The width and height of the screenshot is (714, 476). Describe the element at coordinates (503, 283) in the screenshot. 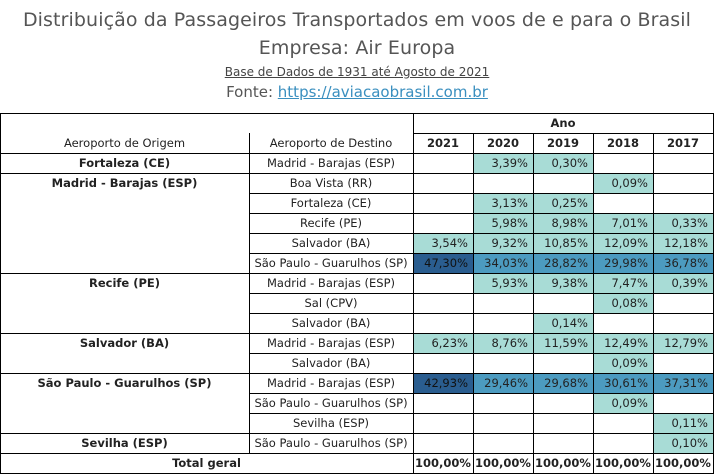

I see `value-cell: 5,93%` at that location.